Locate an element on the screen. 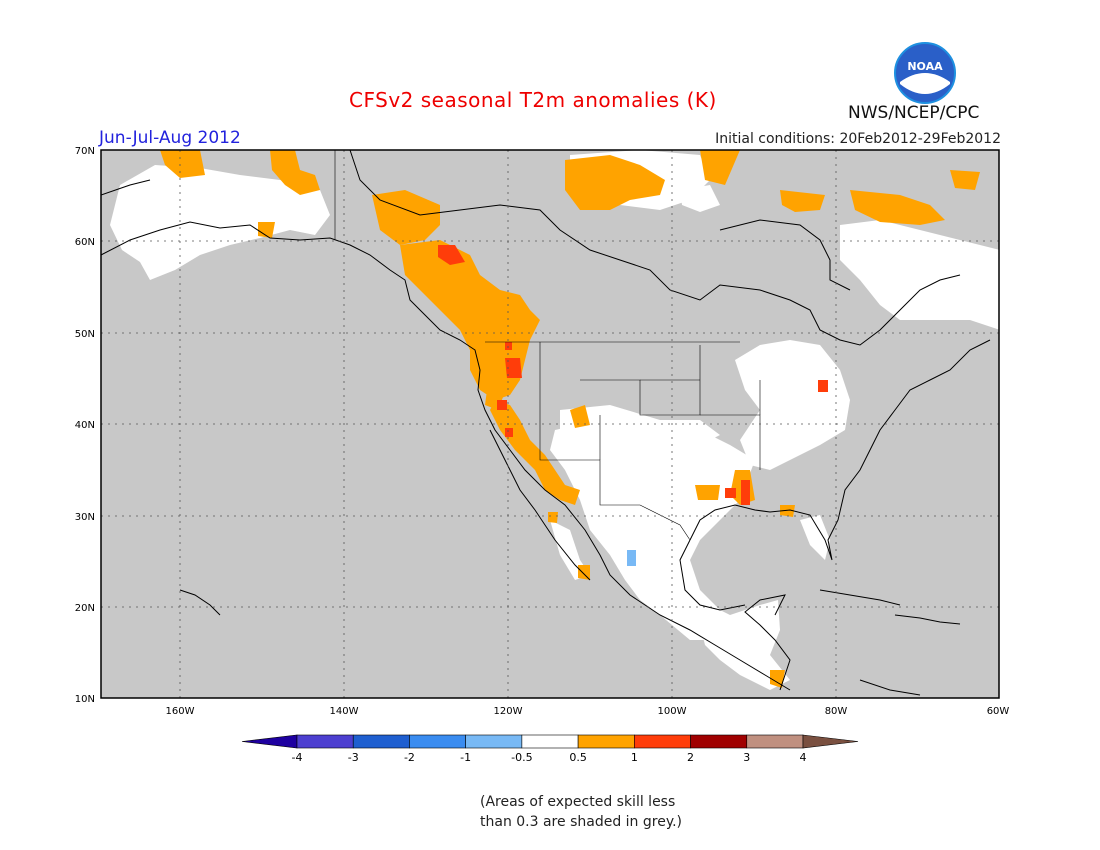 Image resolution: width=1100 pixels, height=850 pixels. footnote-line-2: than 0.3 are shaded in grey.) is located at coordinates (581, 822).